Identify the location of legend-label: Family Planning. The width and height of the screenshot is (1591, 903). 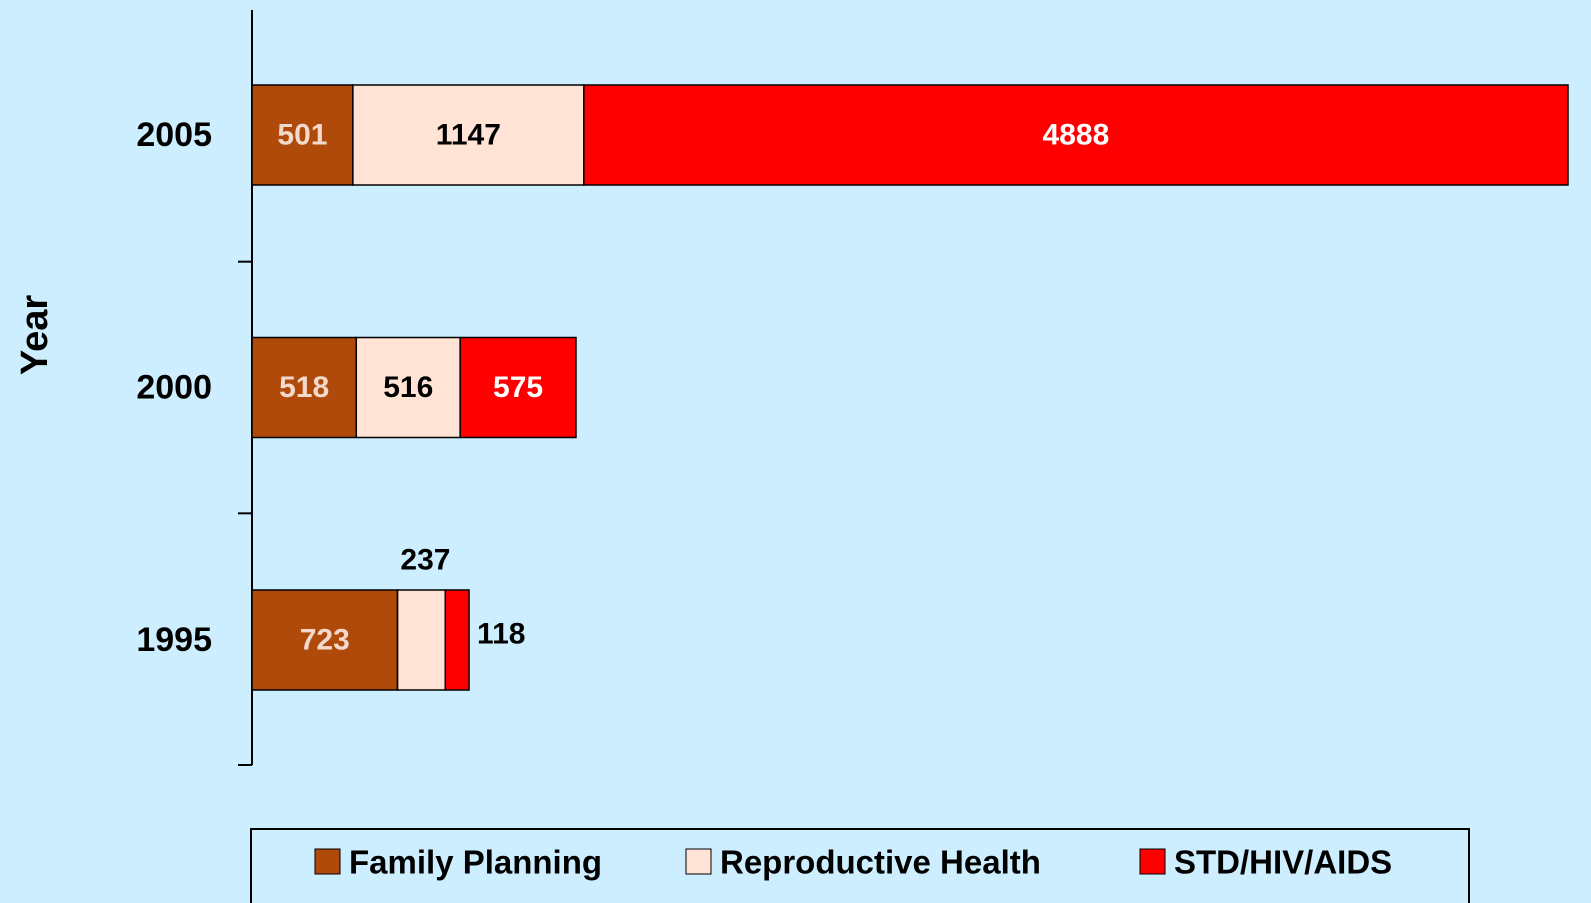
(475, 862).